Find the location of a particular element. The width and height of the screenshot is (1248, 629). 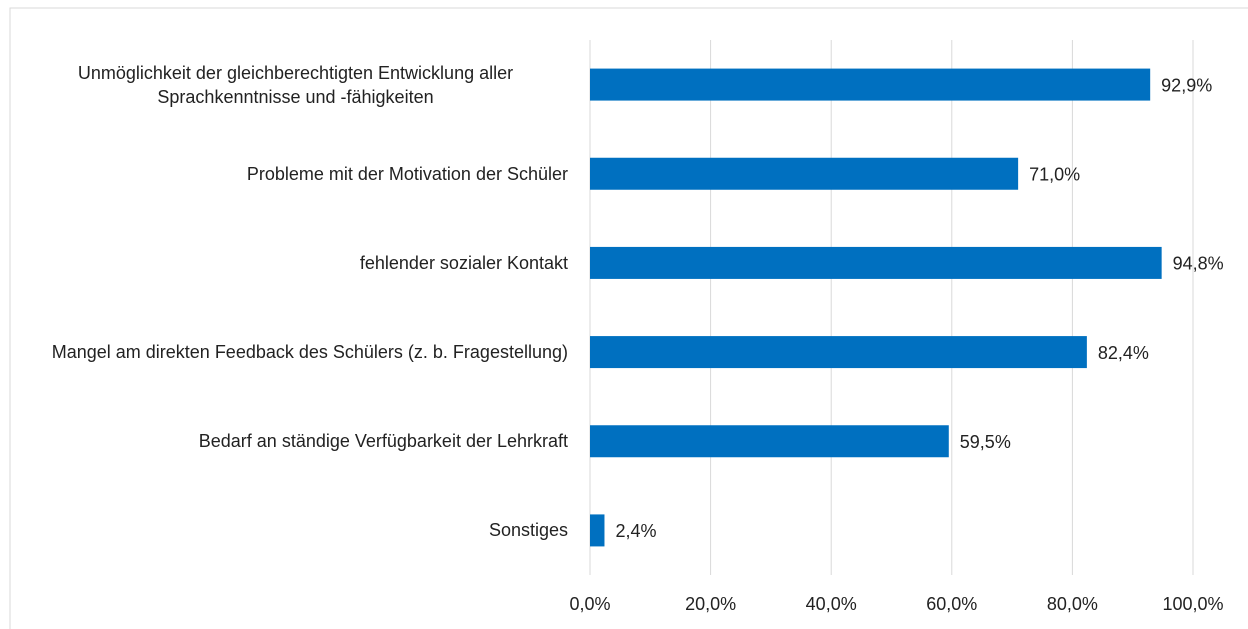

category-label: Sonstiges is located at coordinates (528, 530).